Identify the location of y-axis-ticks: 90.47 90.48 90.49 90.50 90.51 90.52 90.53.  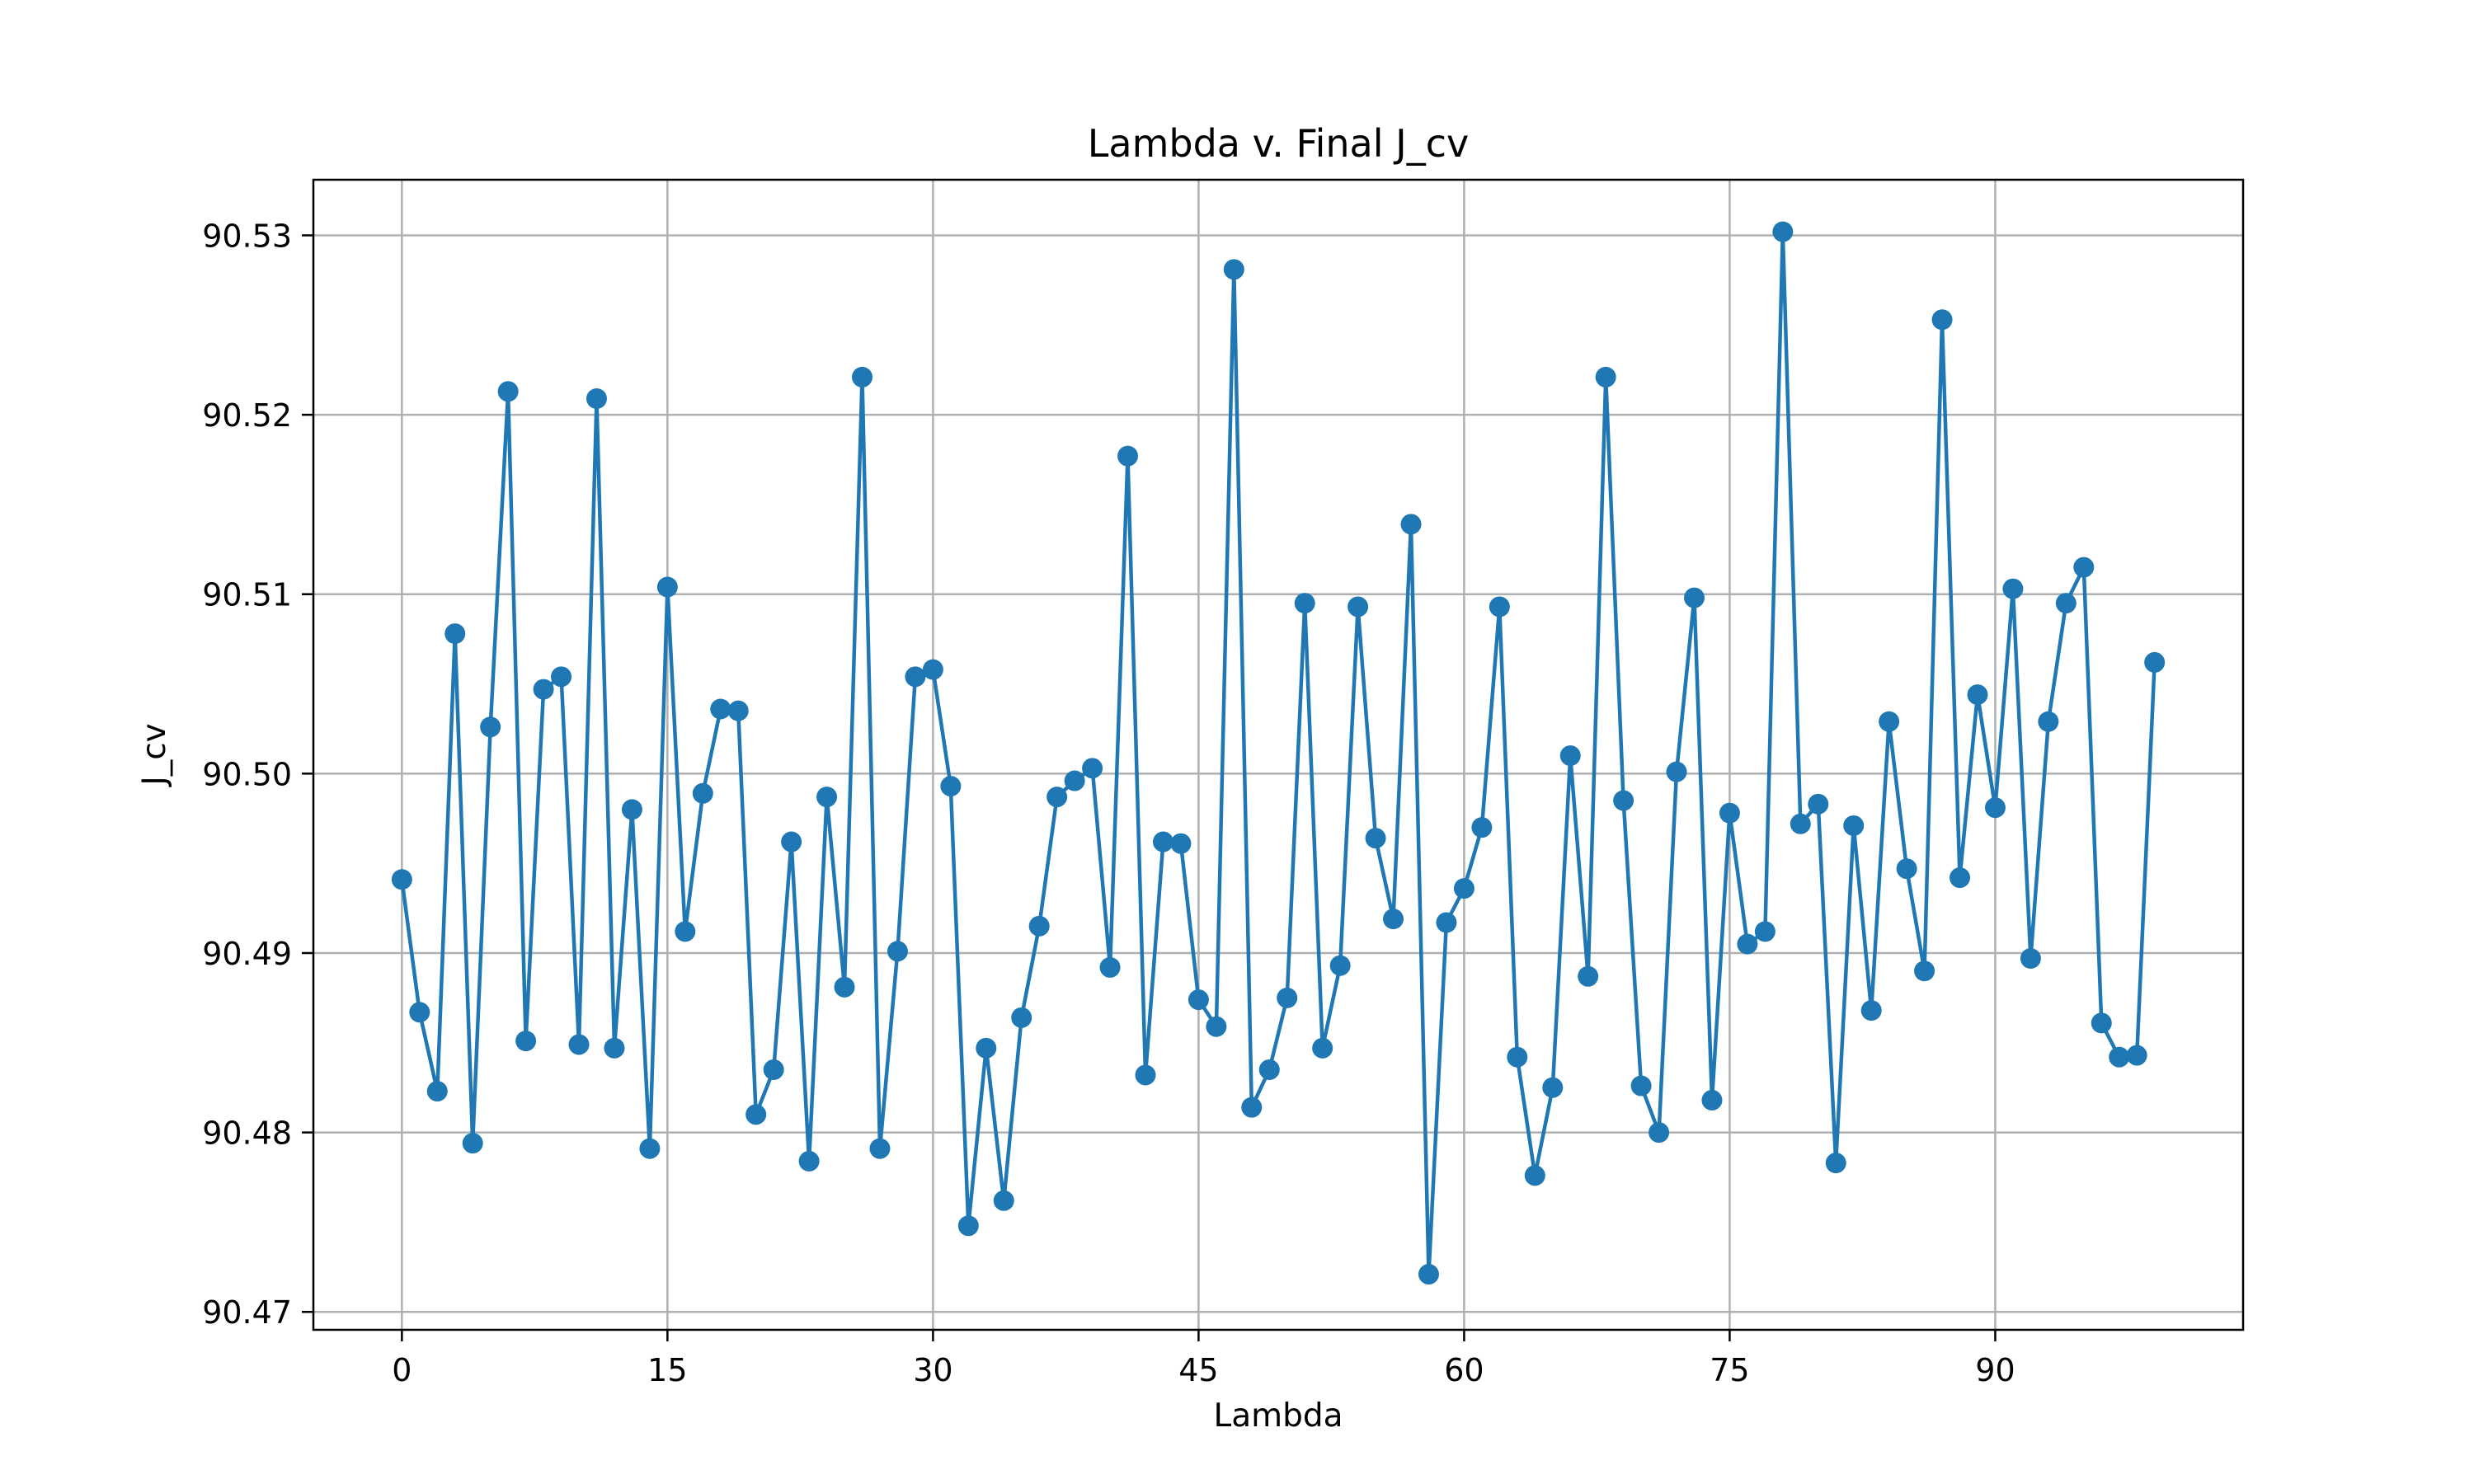
(257, 774).